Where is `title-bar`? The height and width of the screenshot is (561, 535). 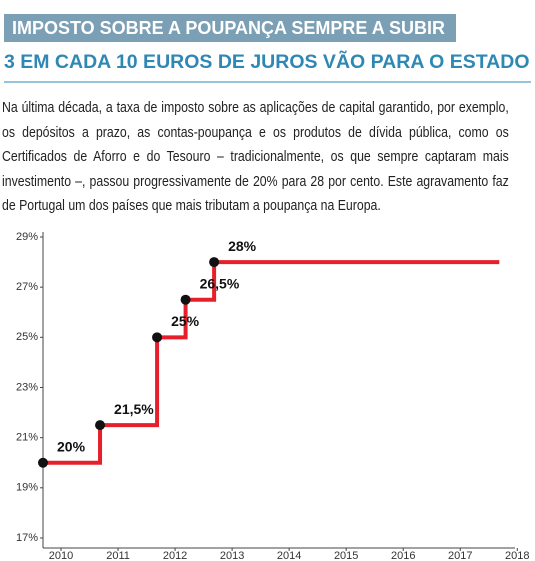 title-bar is located at coordinates (230, 28).